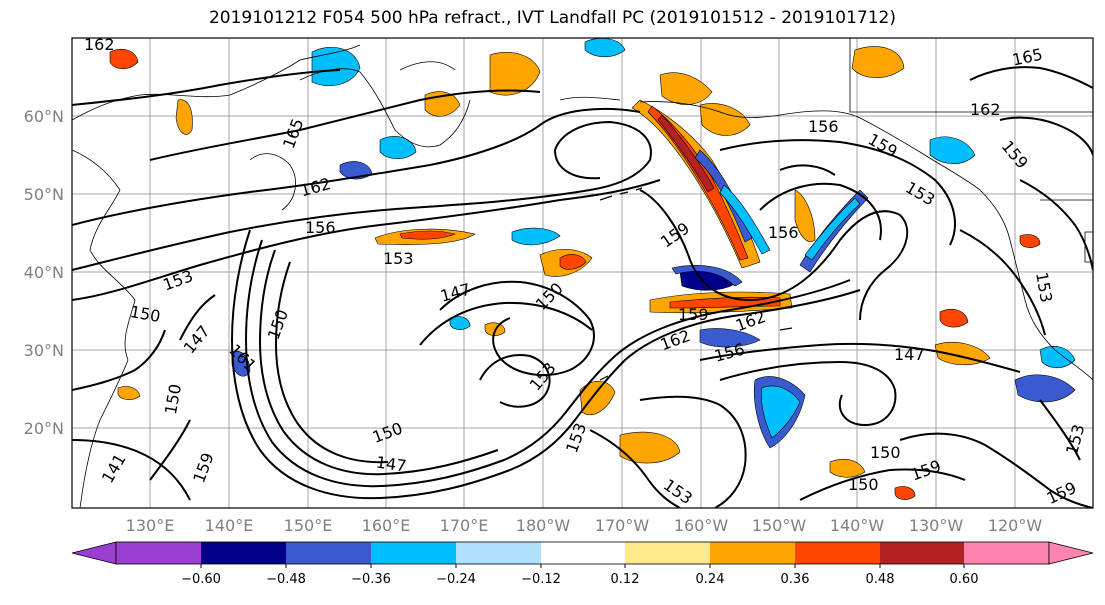  Describe the element at coordinates (150, 525) in the screenshot. I see `lon-label: 130°E` at that location.